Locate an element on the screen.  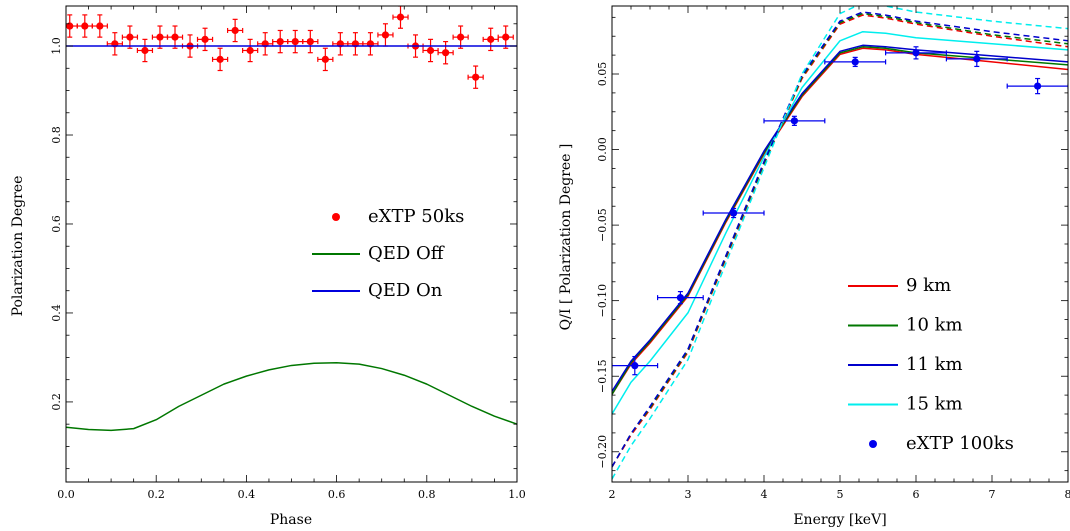
chart-right-xtick-label: 3 is located at coordinates (688, 494).